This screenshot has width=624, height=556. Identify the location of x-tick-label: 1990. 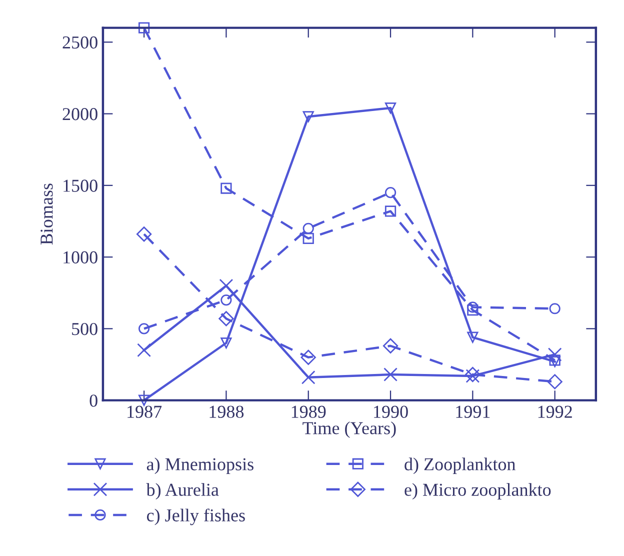
(391, 412).